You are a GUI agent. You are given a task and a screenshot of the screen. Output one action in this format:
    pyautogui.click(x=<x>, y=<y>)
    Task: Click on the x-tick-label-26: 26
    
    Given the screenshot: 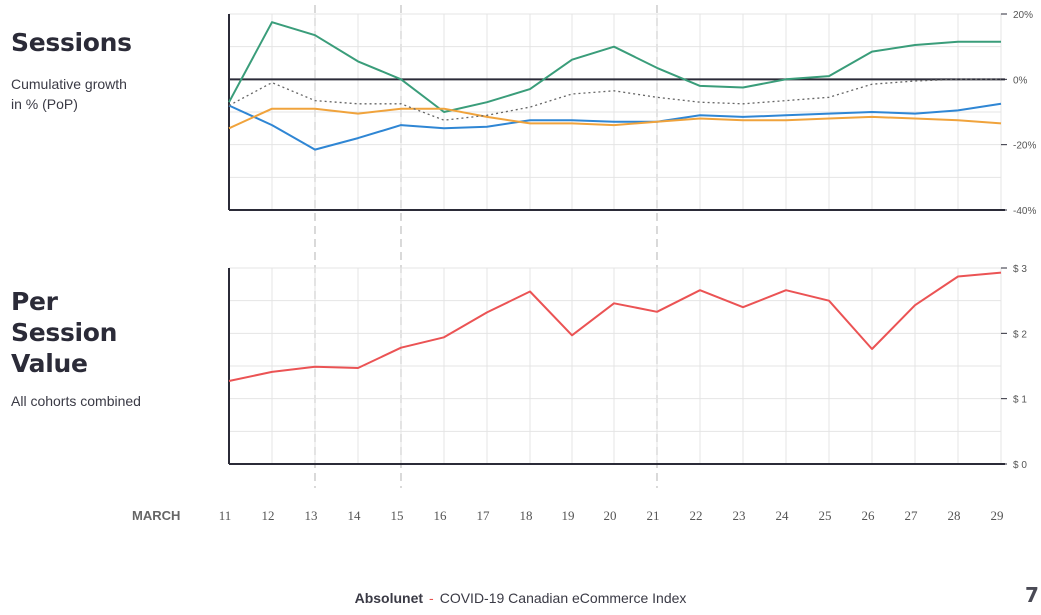 What is the action you would take?
    pyautogui.click(x=869, y=515)
    